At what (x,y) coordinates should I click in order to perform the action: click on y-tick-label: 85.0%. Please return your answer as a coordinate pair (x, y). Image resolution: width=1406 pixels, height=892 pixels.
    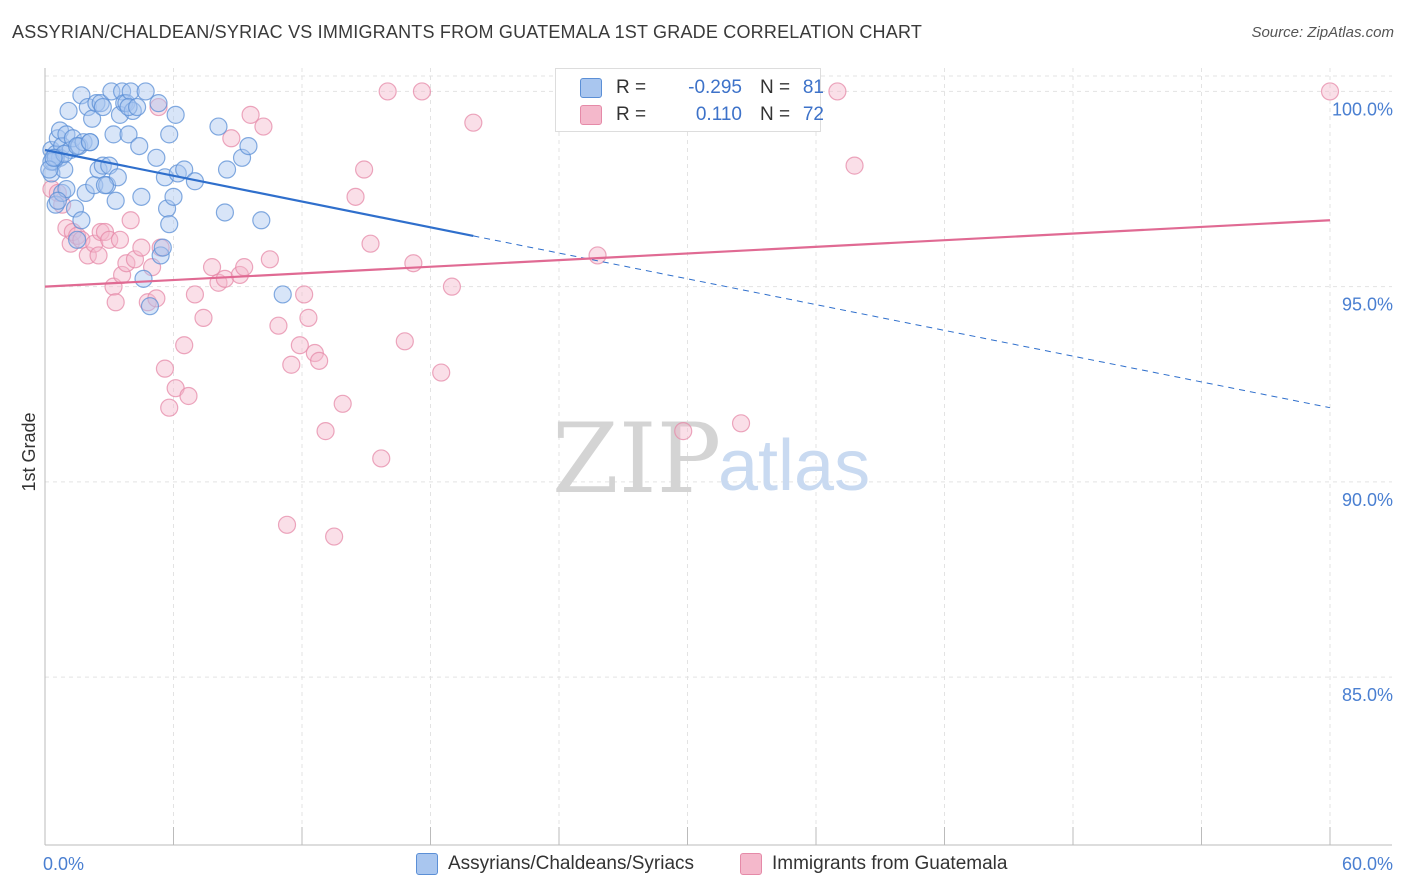
    Looking at the image, I should click on (1367, 695).